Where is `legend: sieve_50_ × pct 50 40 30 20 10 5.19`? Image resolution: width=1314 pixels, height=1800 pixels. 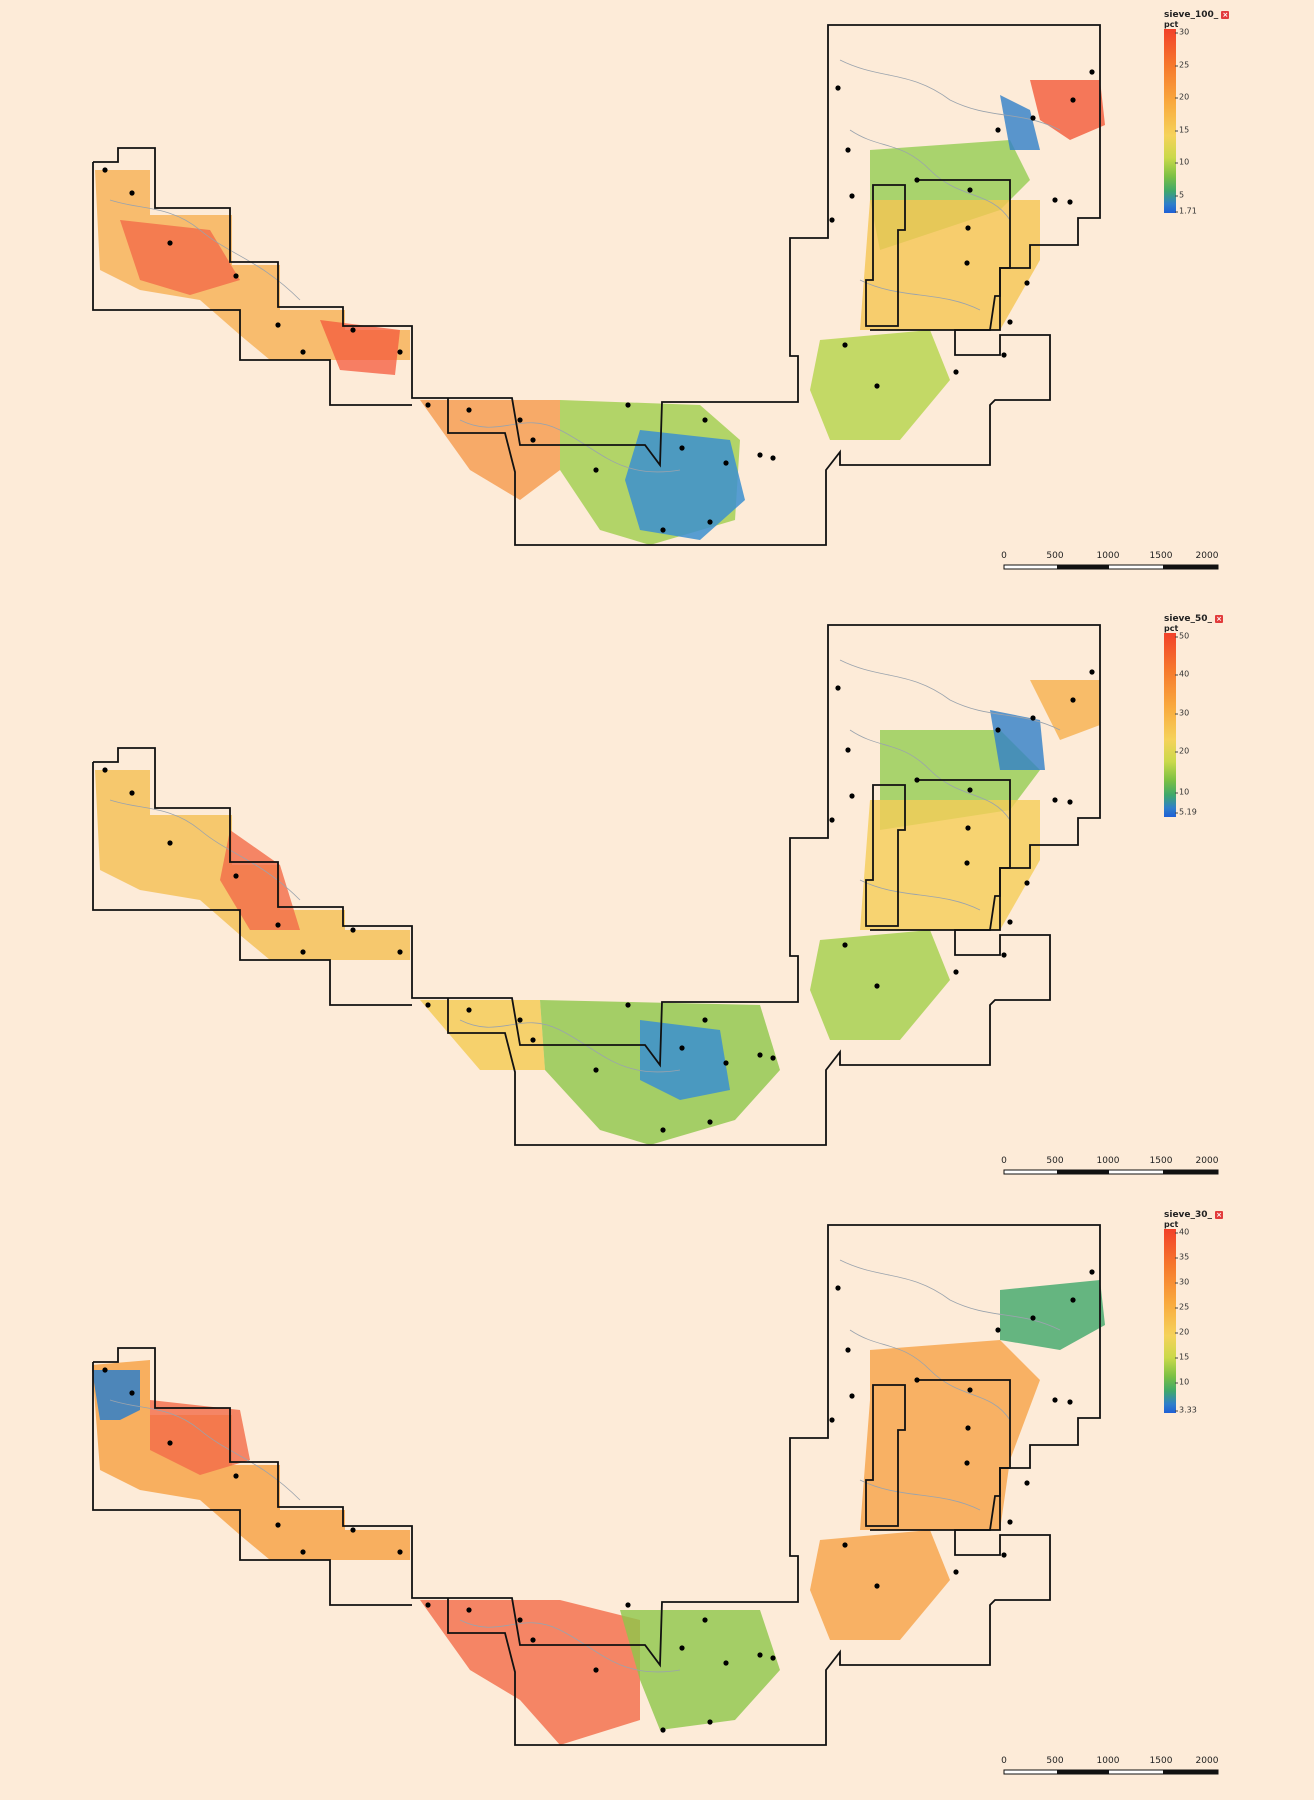 legend: sieve_50_ × pct 50 40 30 20 10 5.19 is located at coordinates (1209, 716).